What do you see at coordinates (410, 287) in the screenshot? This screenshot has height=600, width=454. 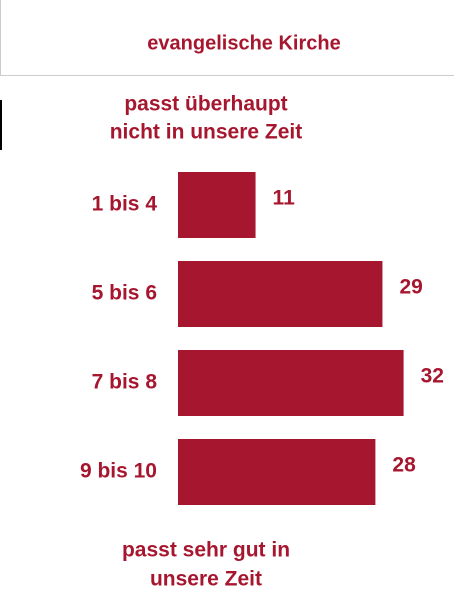 I see `value-label: 29` at bounding box center [410, 287].